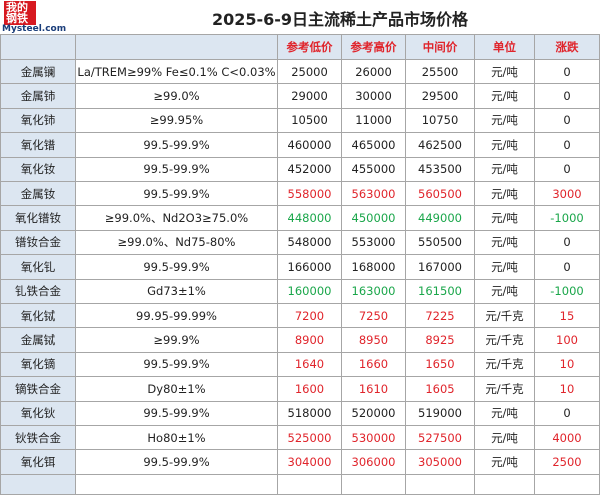 This screenshot has height=495, width=600. What do you see at coordinates (374, 267) in the screenshot?
I see `table-cell: 168000` at bounding box center [374, 267].